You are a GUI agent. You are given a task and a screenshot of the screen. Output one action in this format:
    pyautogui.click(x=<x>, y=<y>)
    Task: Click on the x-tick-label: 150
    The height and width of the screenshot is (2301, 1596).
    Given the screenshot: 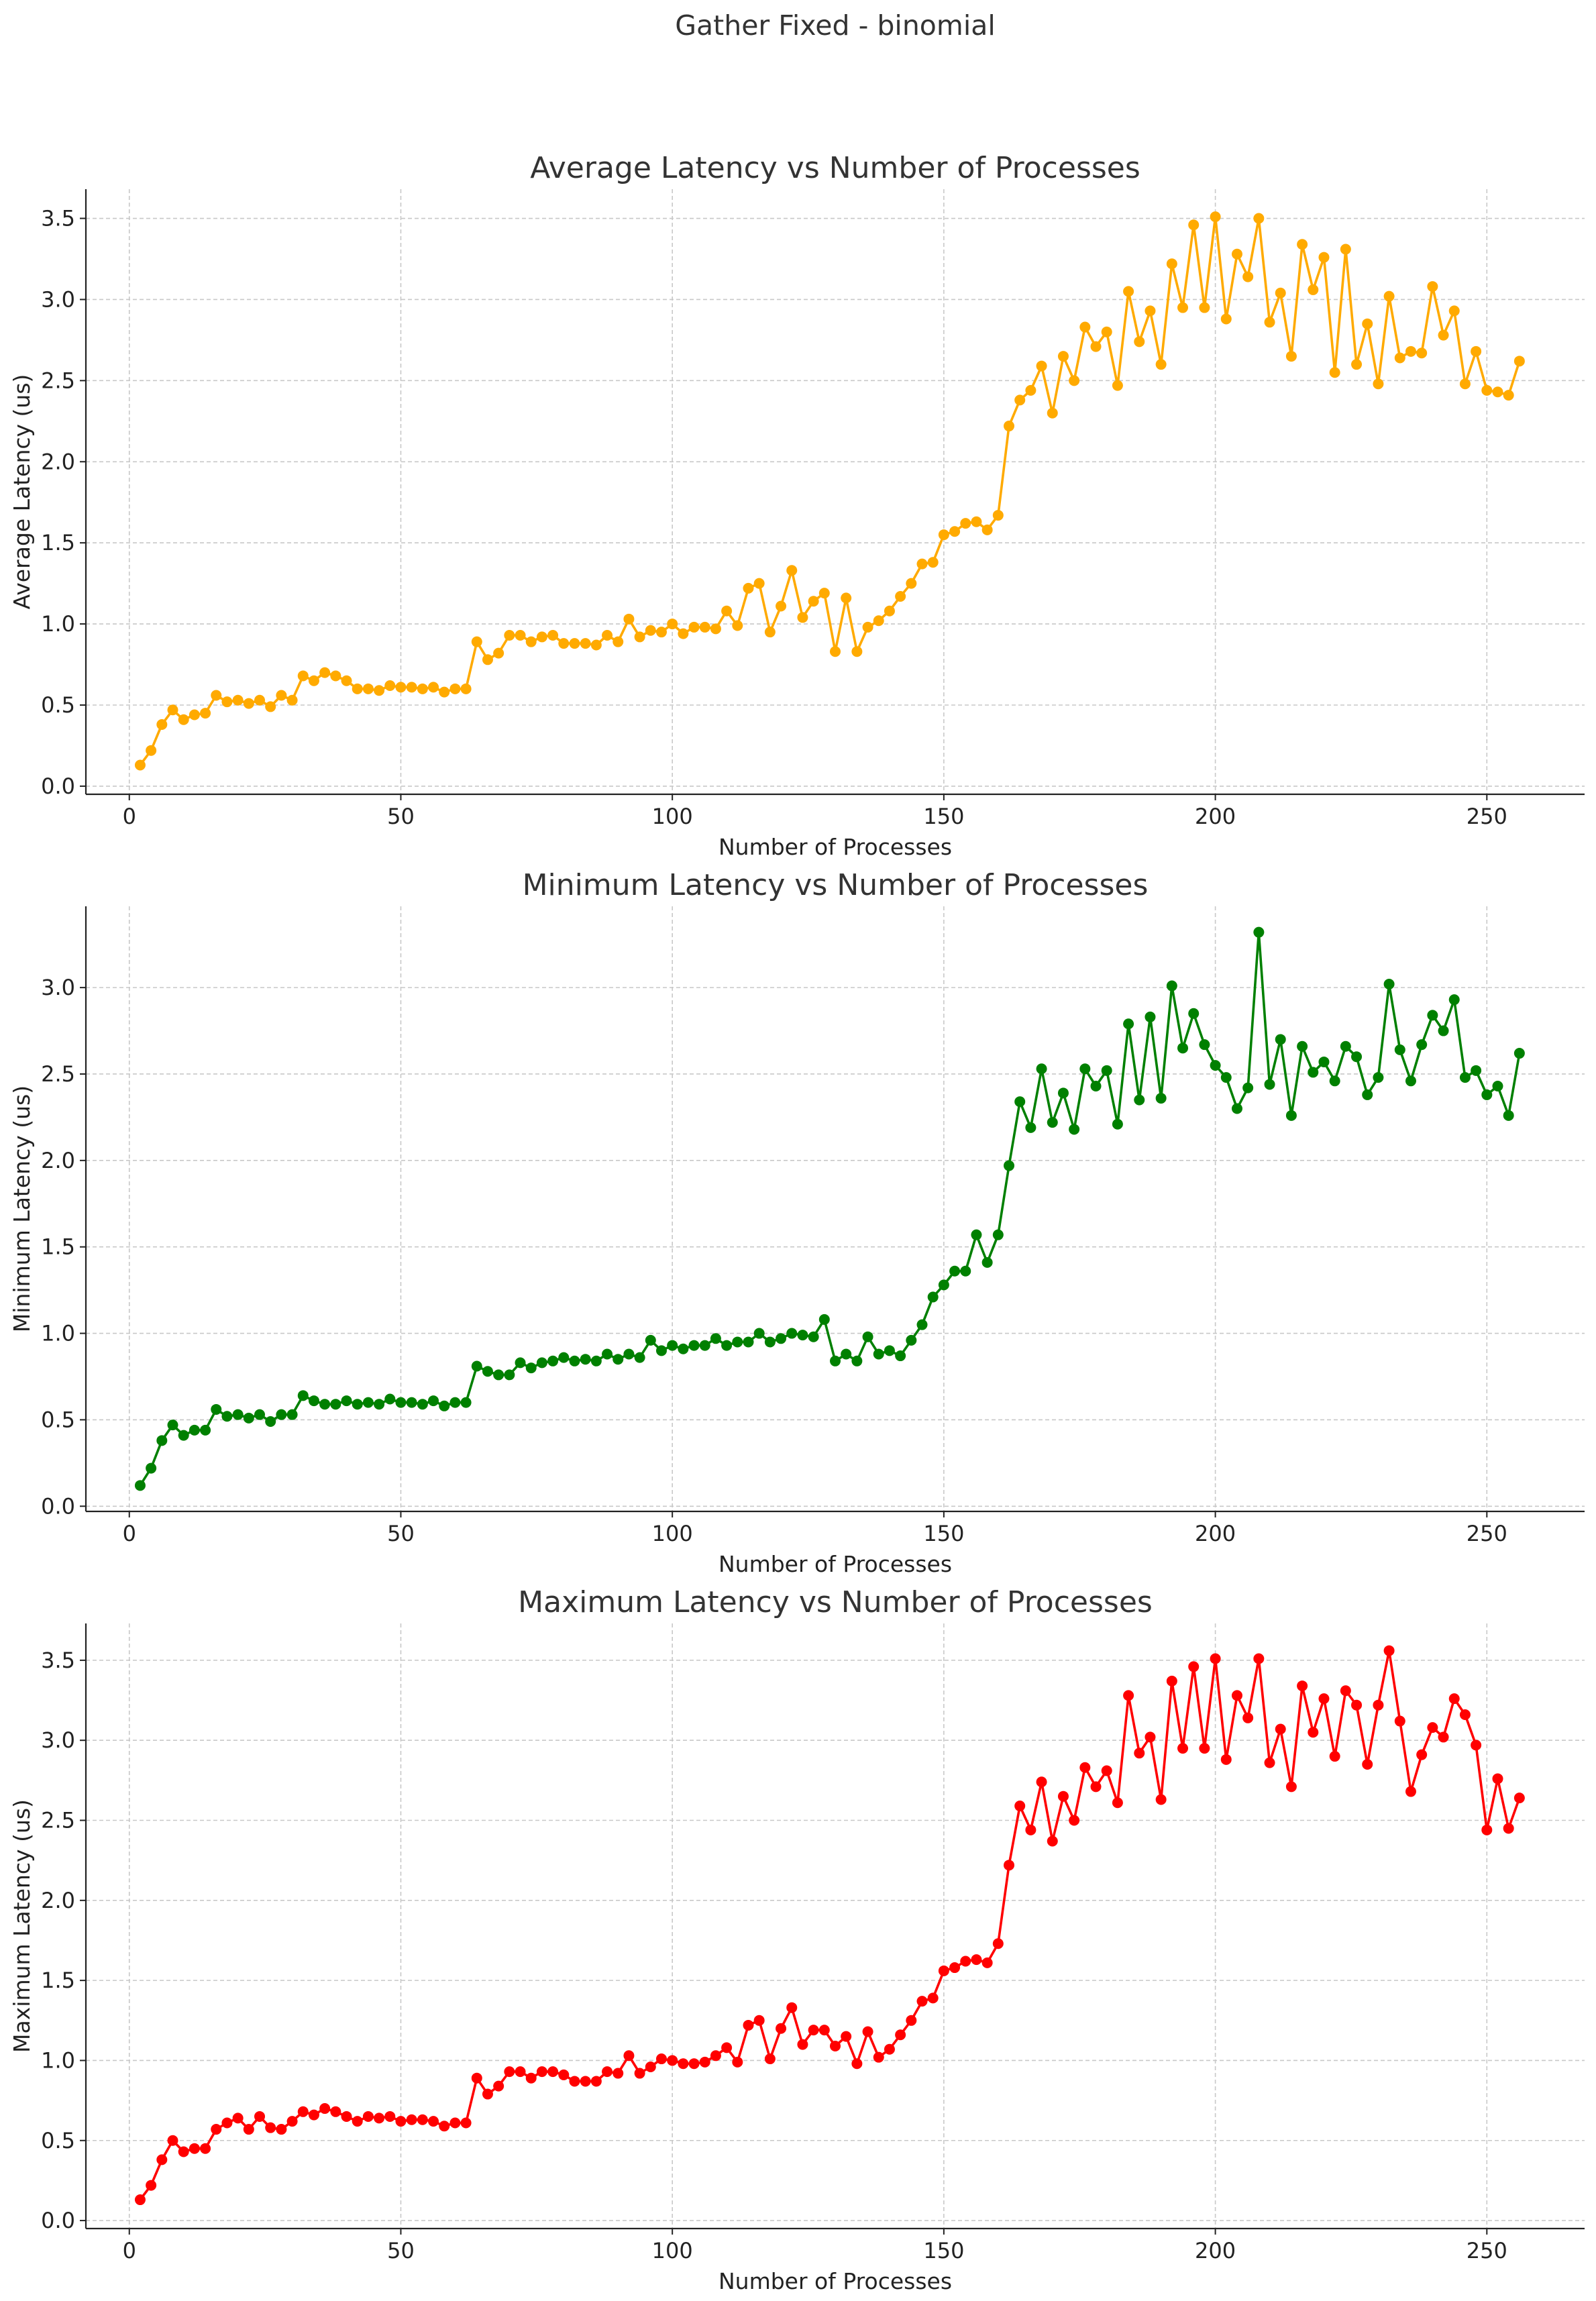 What is the action you would take?
    pyautogui.click(x=943, y=816)
    